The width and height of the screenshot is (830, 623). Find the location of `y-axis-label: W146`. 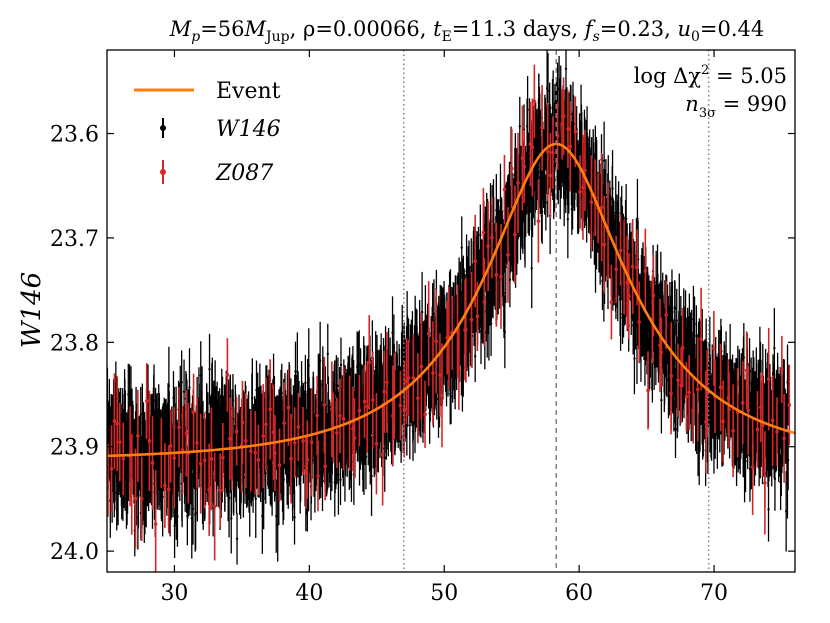

y-axis-label: W146 is located at coordinates (32, 310).